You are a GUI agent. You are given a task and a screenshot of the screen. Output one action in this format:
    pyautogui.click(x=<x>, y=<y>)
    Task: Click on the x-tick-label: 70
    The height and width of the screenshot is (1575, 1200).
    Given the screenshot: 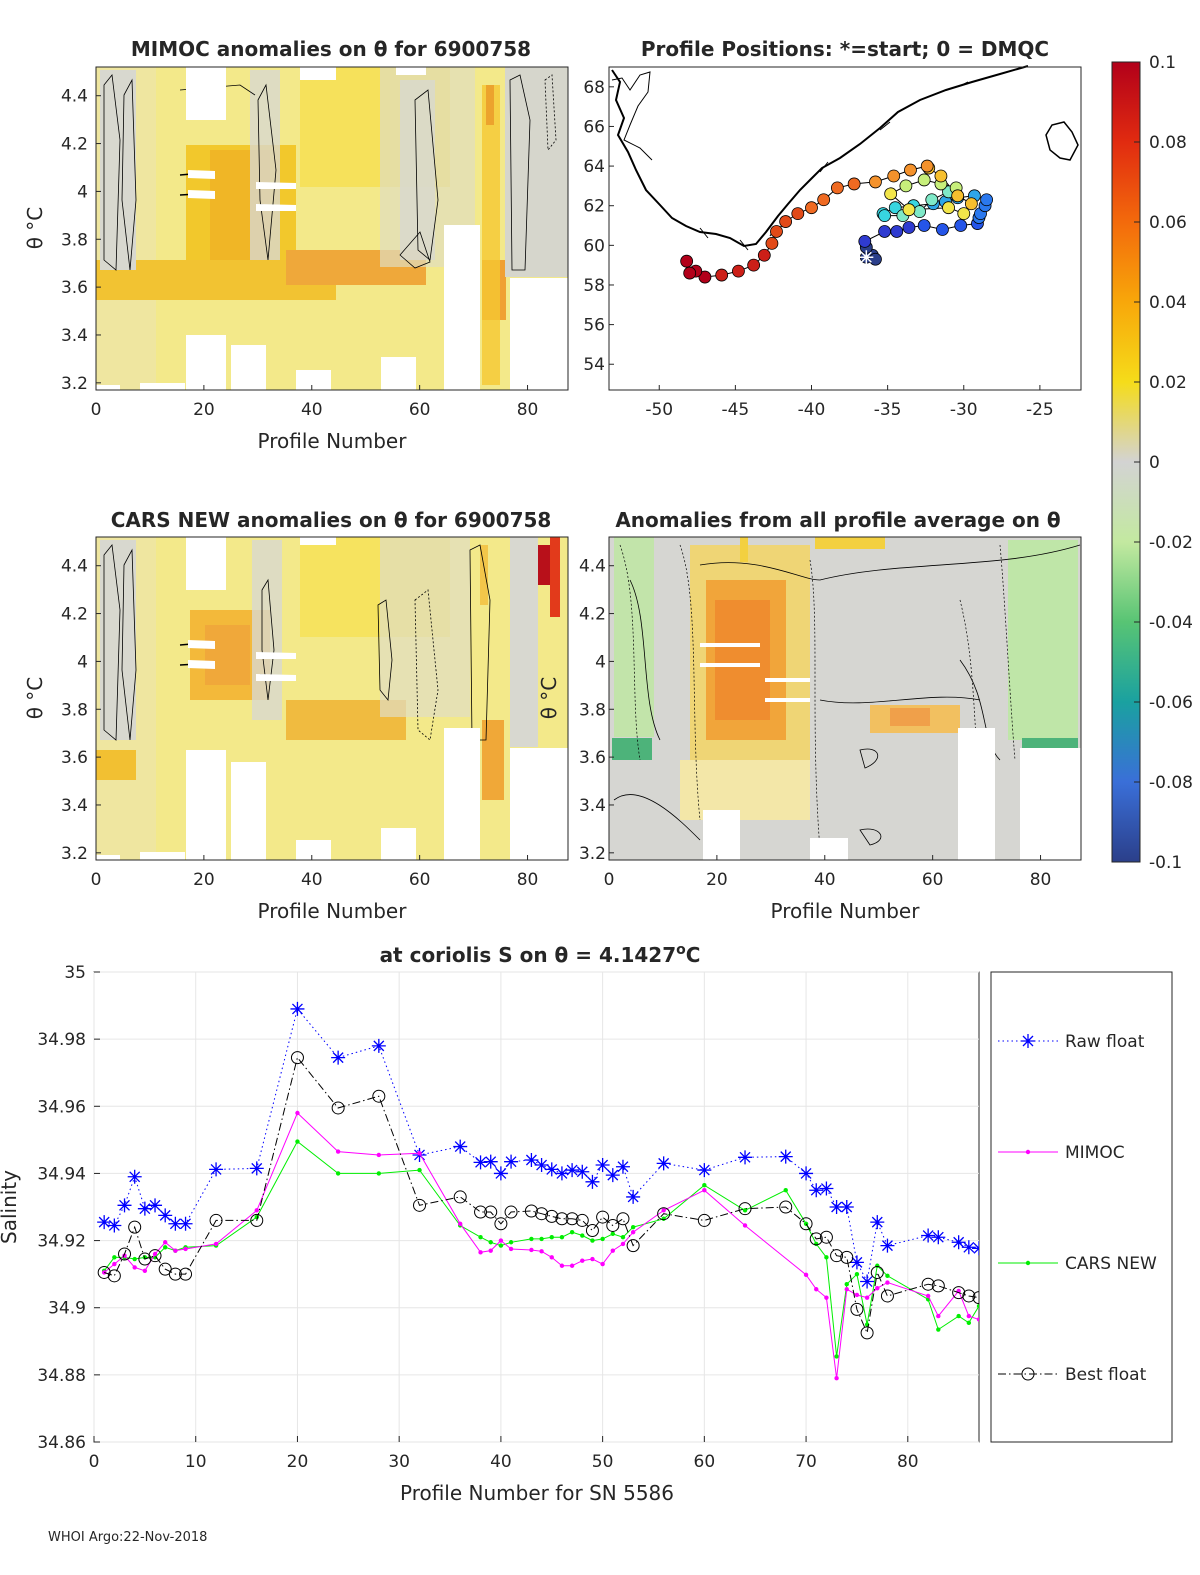 What is the action you would take?
    pyautogui.click(x=806, y=1462)
    